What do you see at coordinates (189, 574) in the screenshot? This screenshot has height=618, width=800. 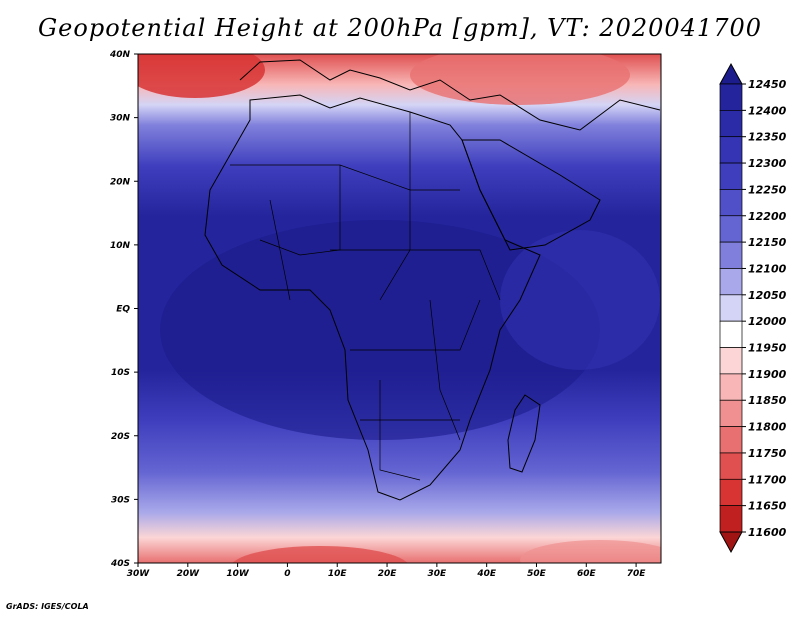 I see `lon-tick-label: 20W` at bounding box center [189, 574].